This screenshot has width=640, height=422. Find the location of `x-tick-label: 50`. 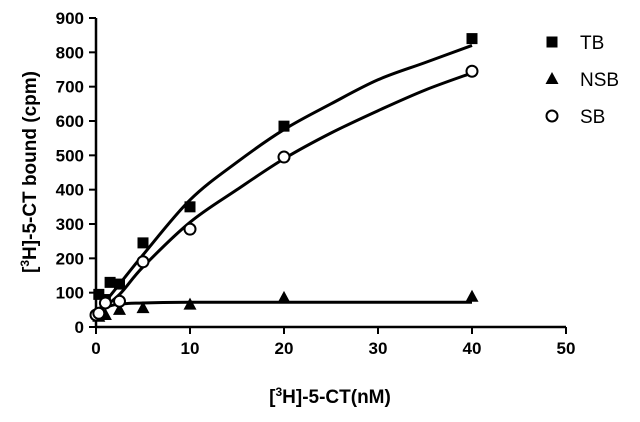

x-tick-label: 50 is located at coordinates (566, 348).